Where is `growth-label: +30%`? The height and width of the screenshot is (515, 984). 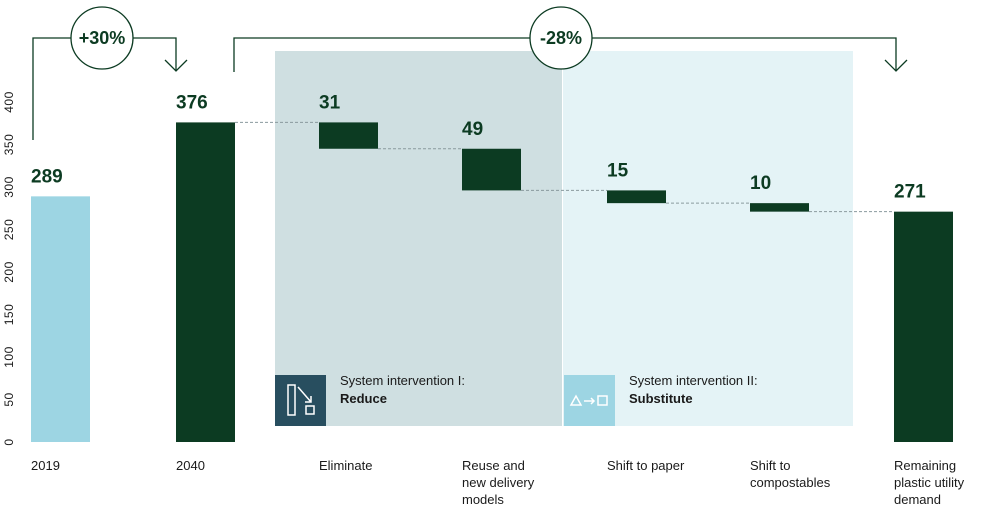 growth-label: +30% is located at coordinates (102, 38).